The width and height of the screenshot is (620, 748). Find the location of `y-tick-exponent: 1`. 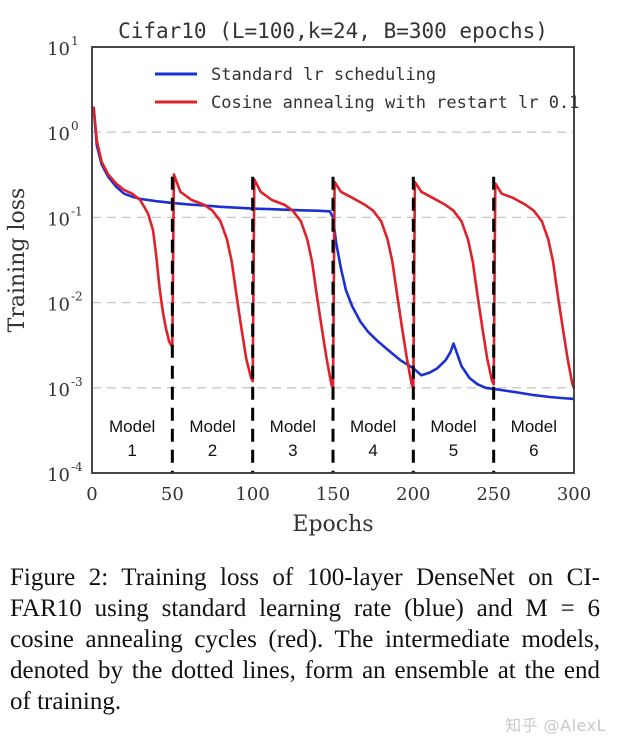

y-tick-exponent: 1 is located at coordinates (75, 41).